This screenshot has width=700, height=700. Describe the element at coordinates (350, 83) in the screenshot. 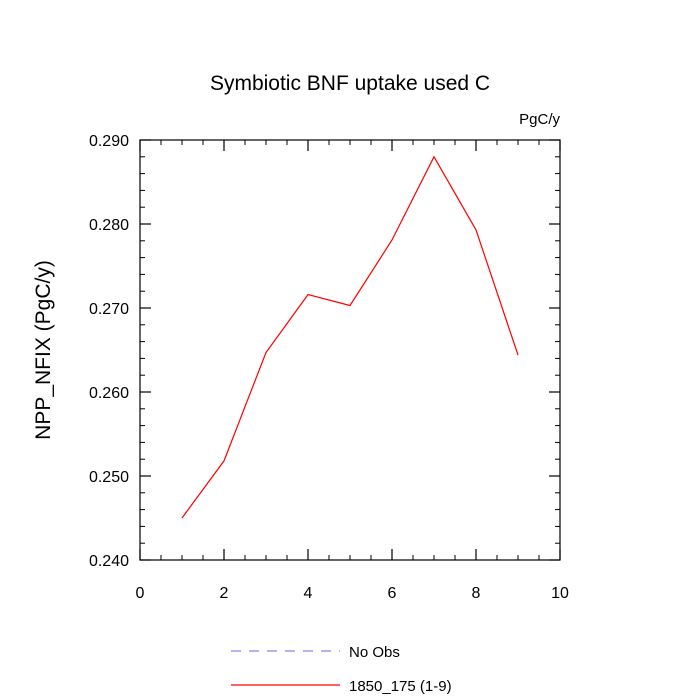

I see `chart-title: Symbiotic BNF uptake used C` at that location.